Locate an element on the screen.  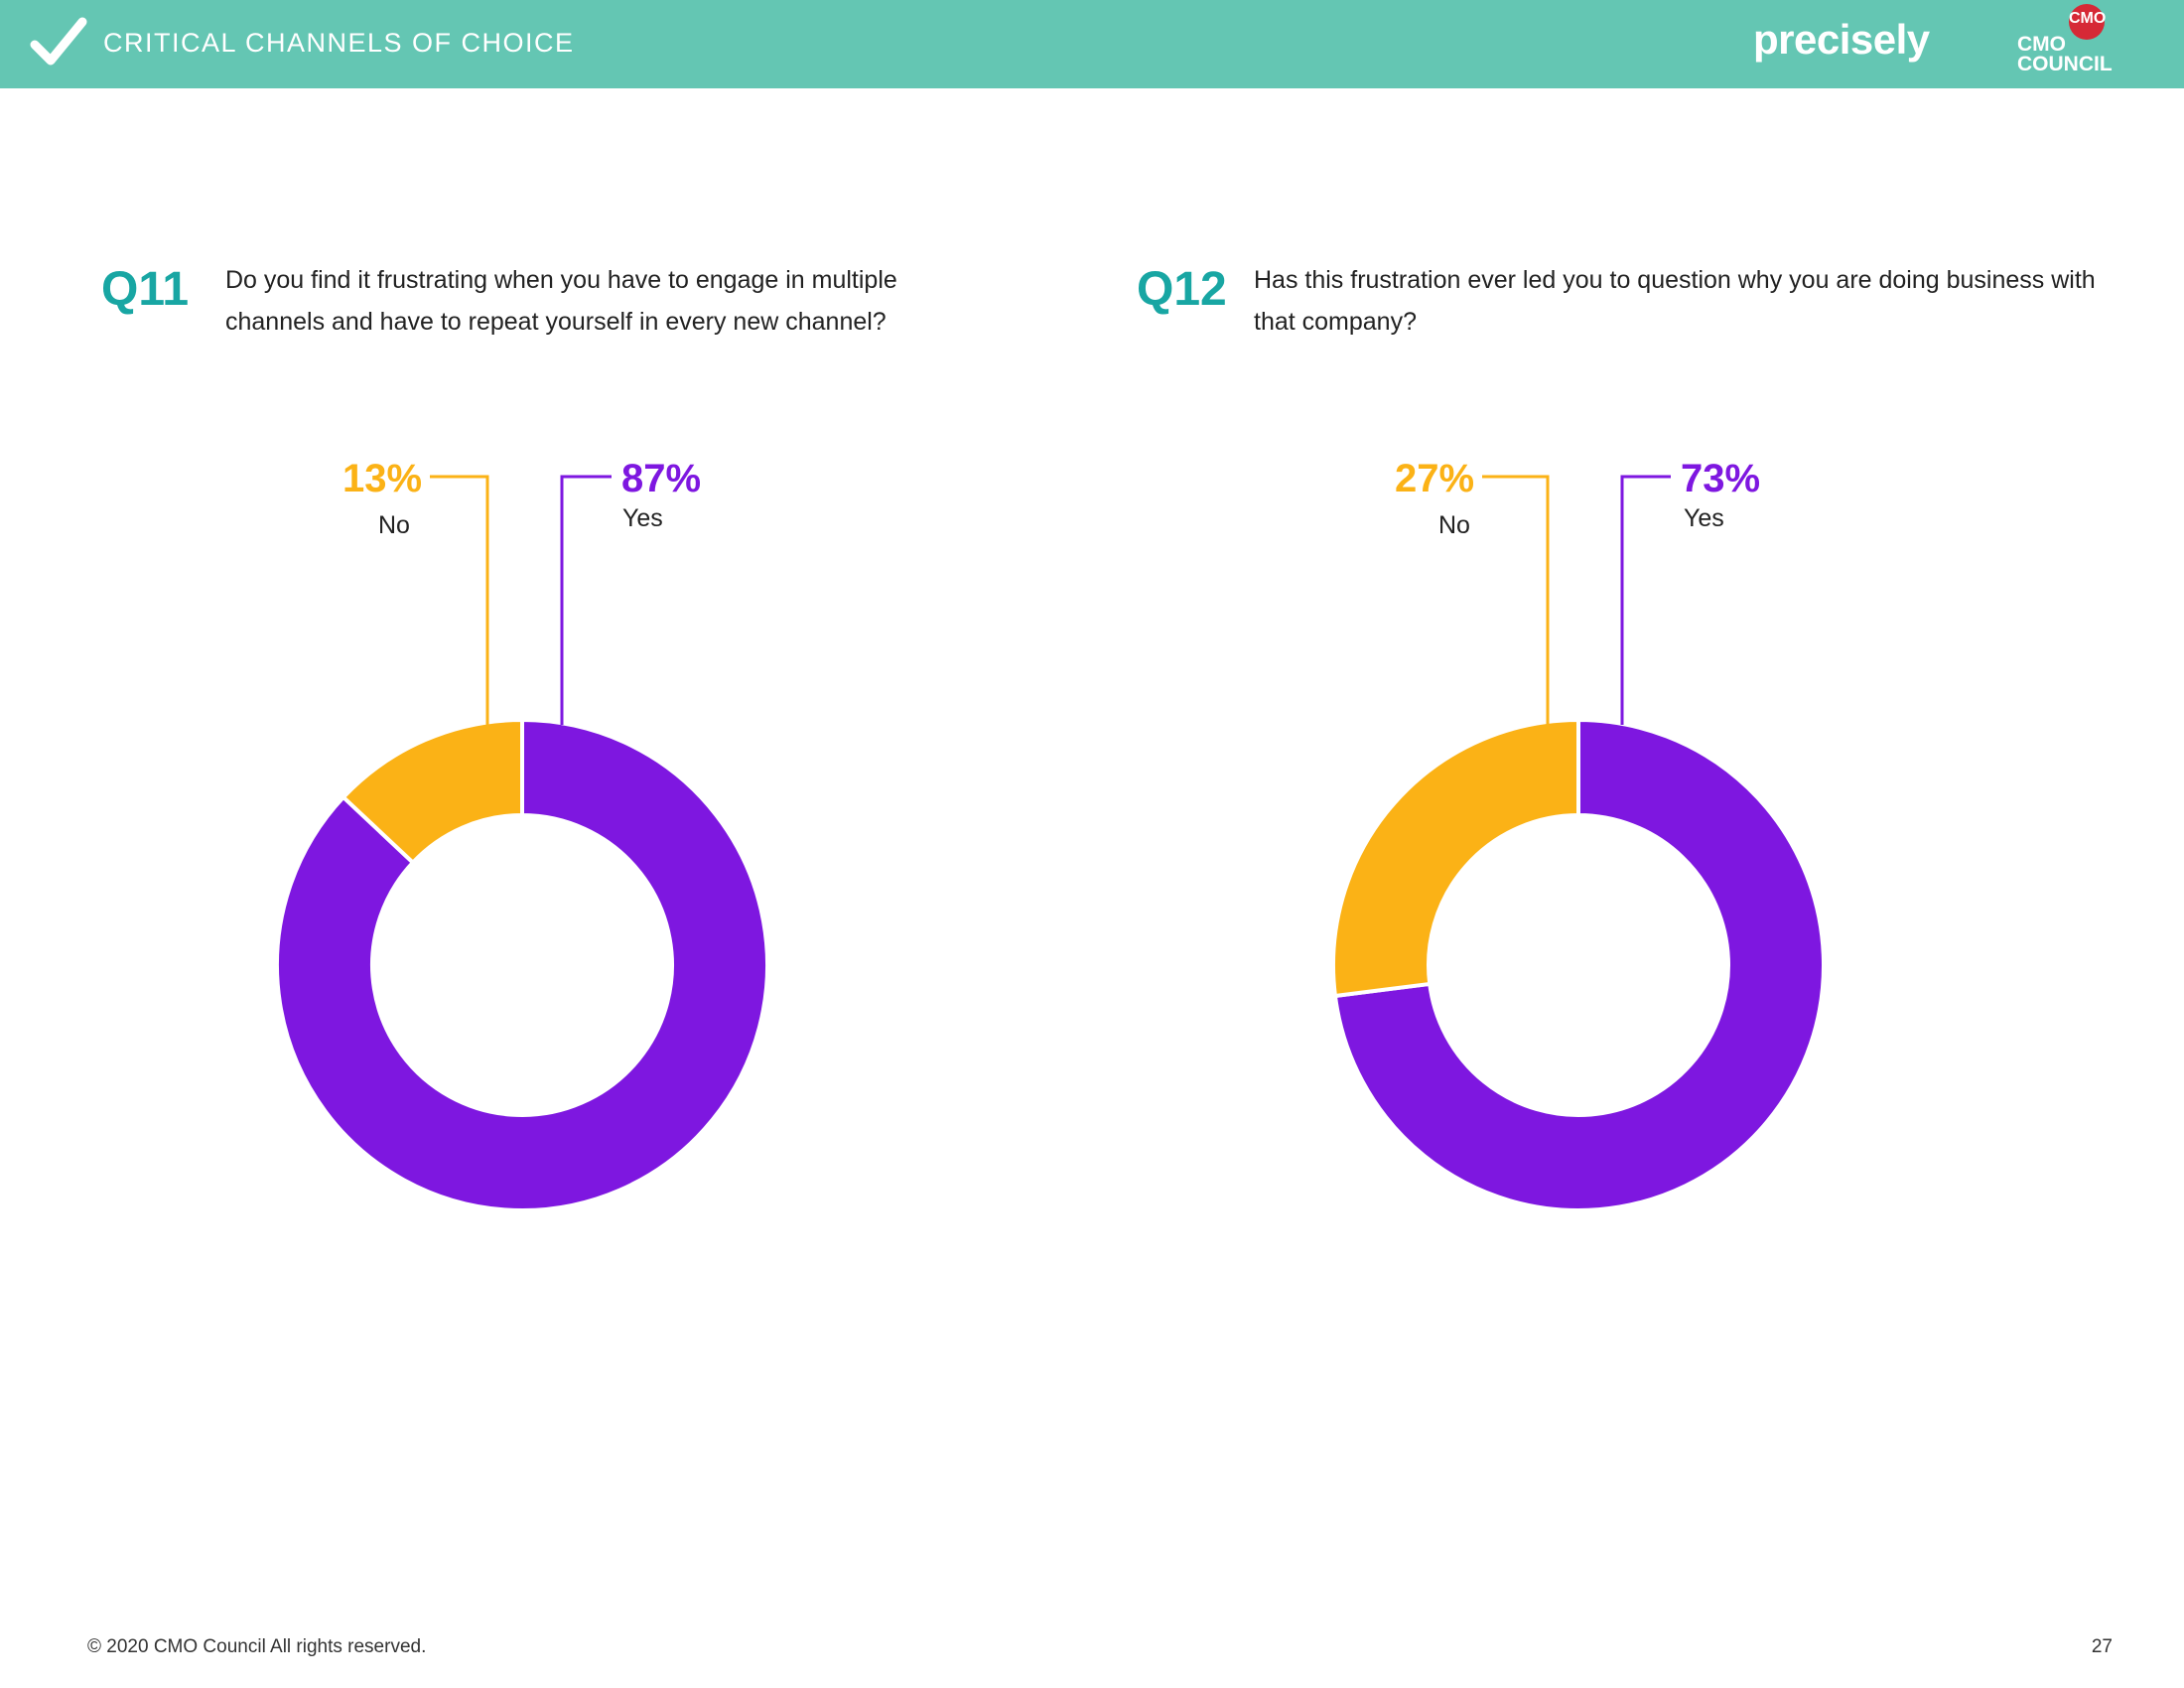
chart2-label-no: No is located at coordinates (1454, 525).